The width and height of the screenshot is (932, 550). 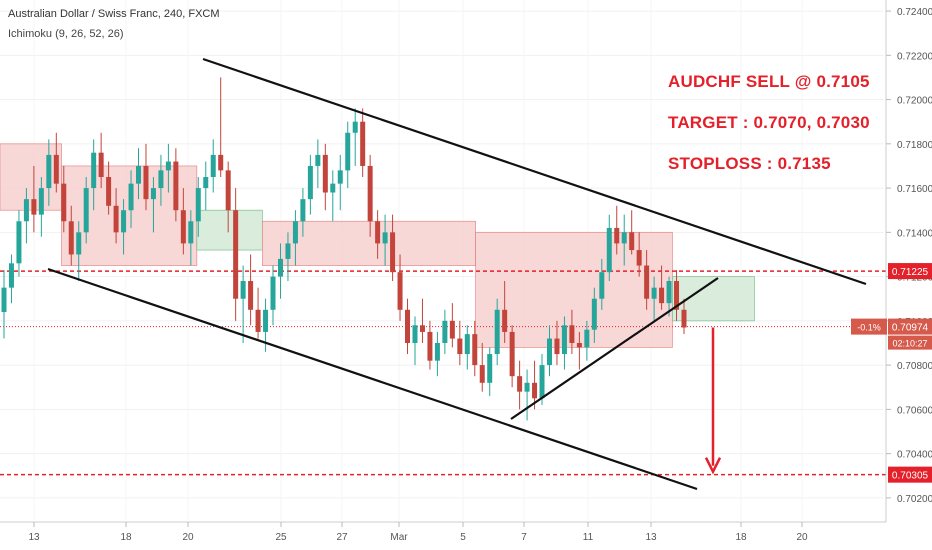 I want to click on price-tick-label: 0.72400, so click(x=914, y=12).